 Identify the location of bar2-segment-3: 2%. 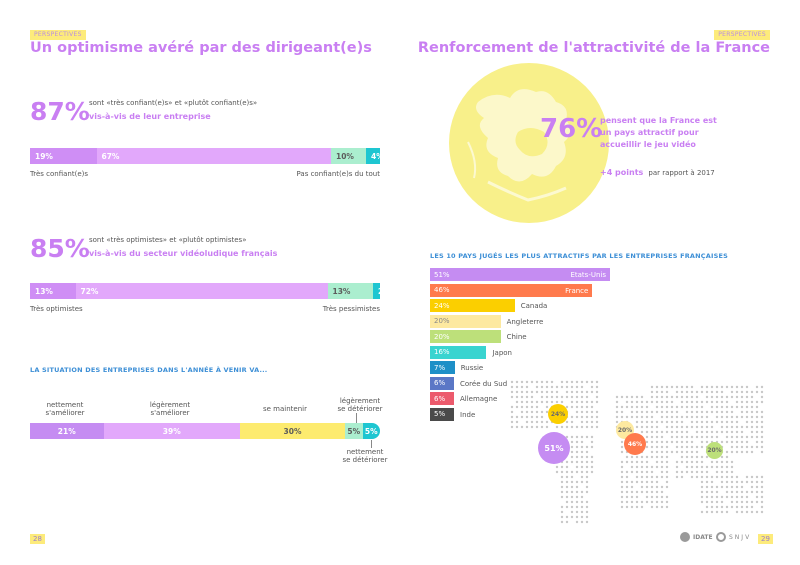
(376, 291).